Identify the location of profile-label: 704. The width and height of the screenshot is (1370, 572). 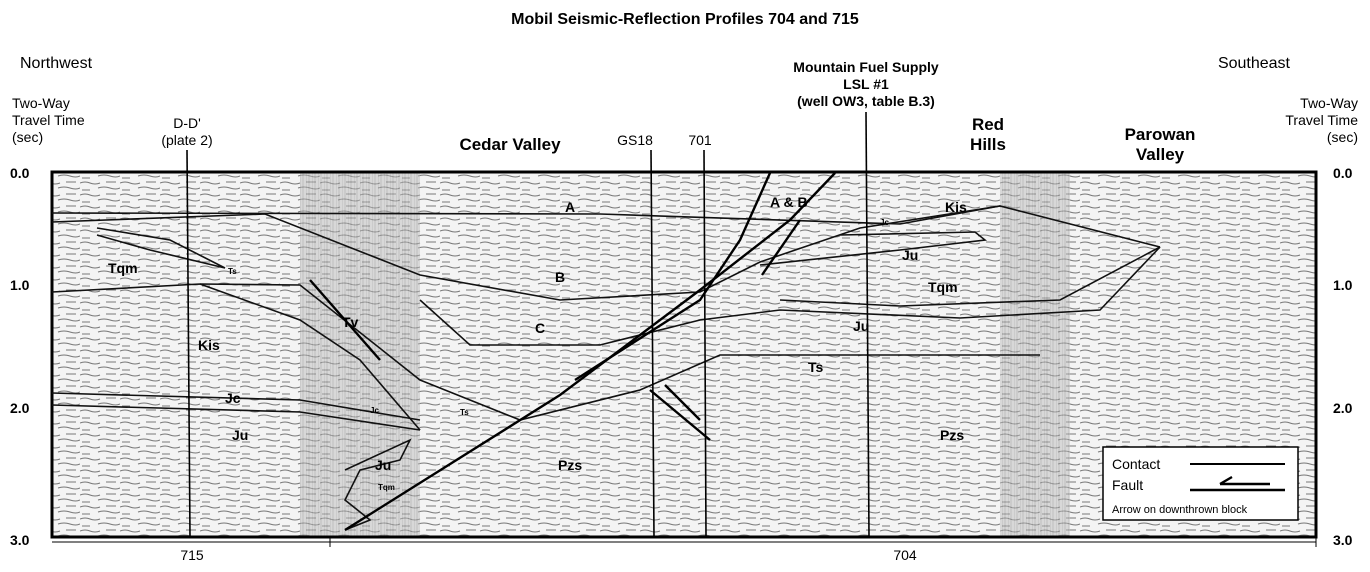
(905, 555).